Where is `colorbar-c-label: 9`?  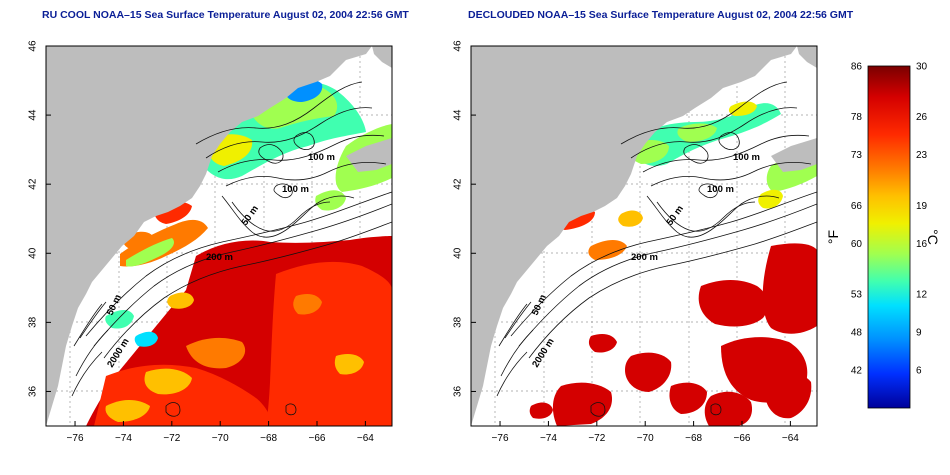
colorbar-c-label: 9 is located at coordinates (919, 333).